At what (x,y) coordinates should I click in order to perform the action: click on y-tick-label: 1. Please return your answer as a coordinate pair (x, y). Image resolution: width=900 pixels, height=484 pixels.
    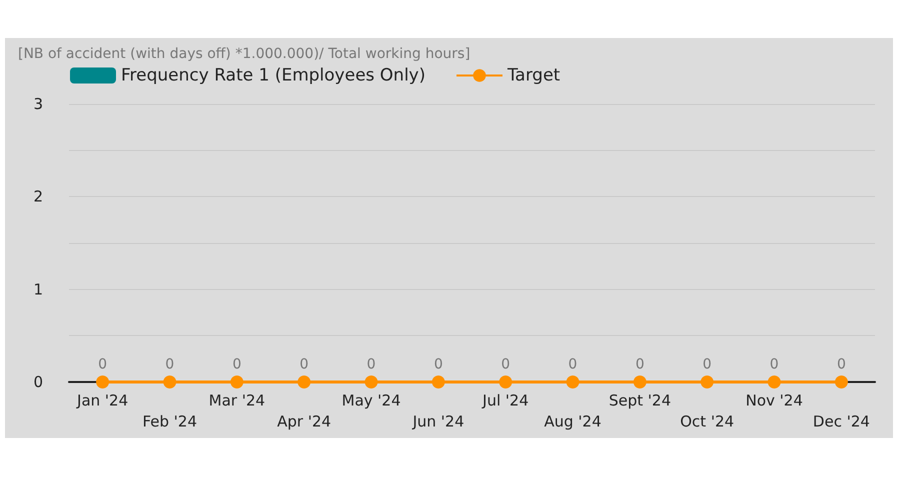
    Looking at the image, I should click on (38, 289).